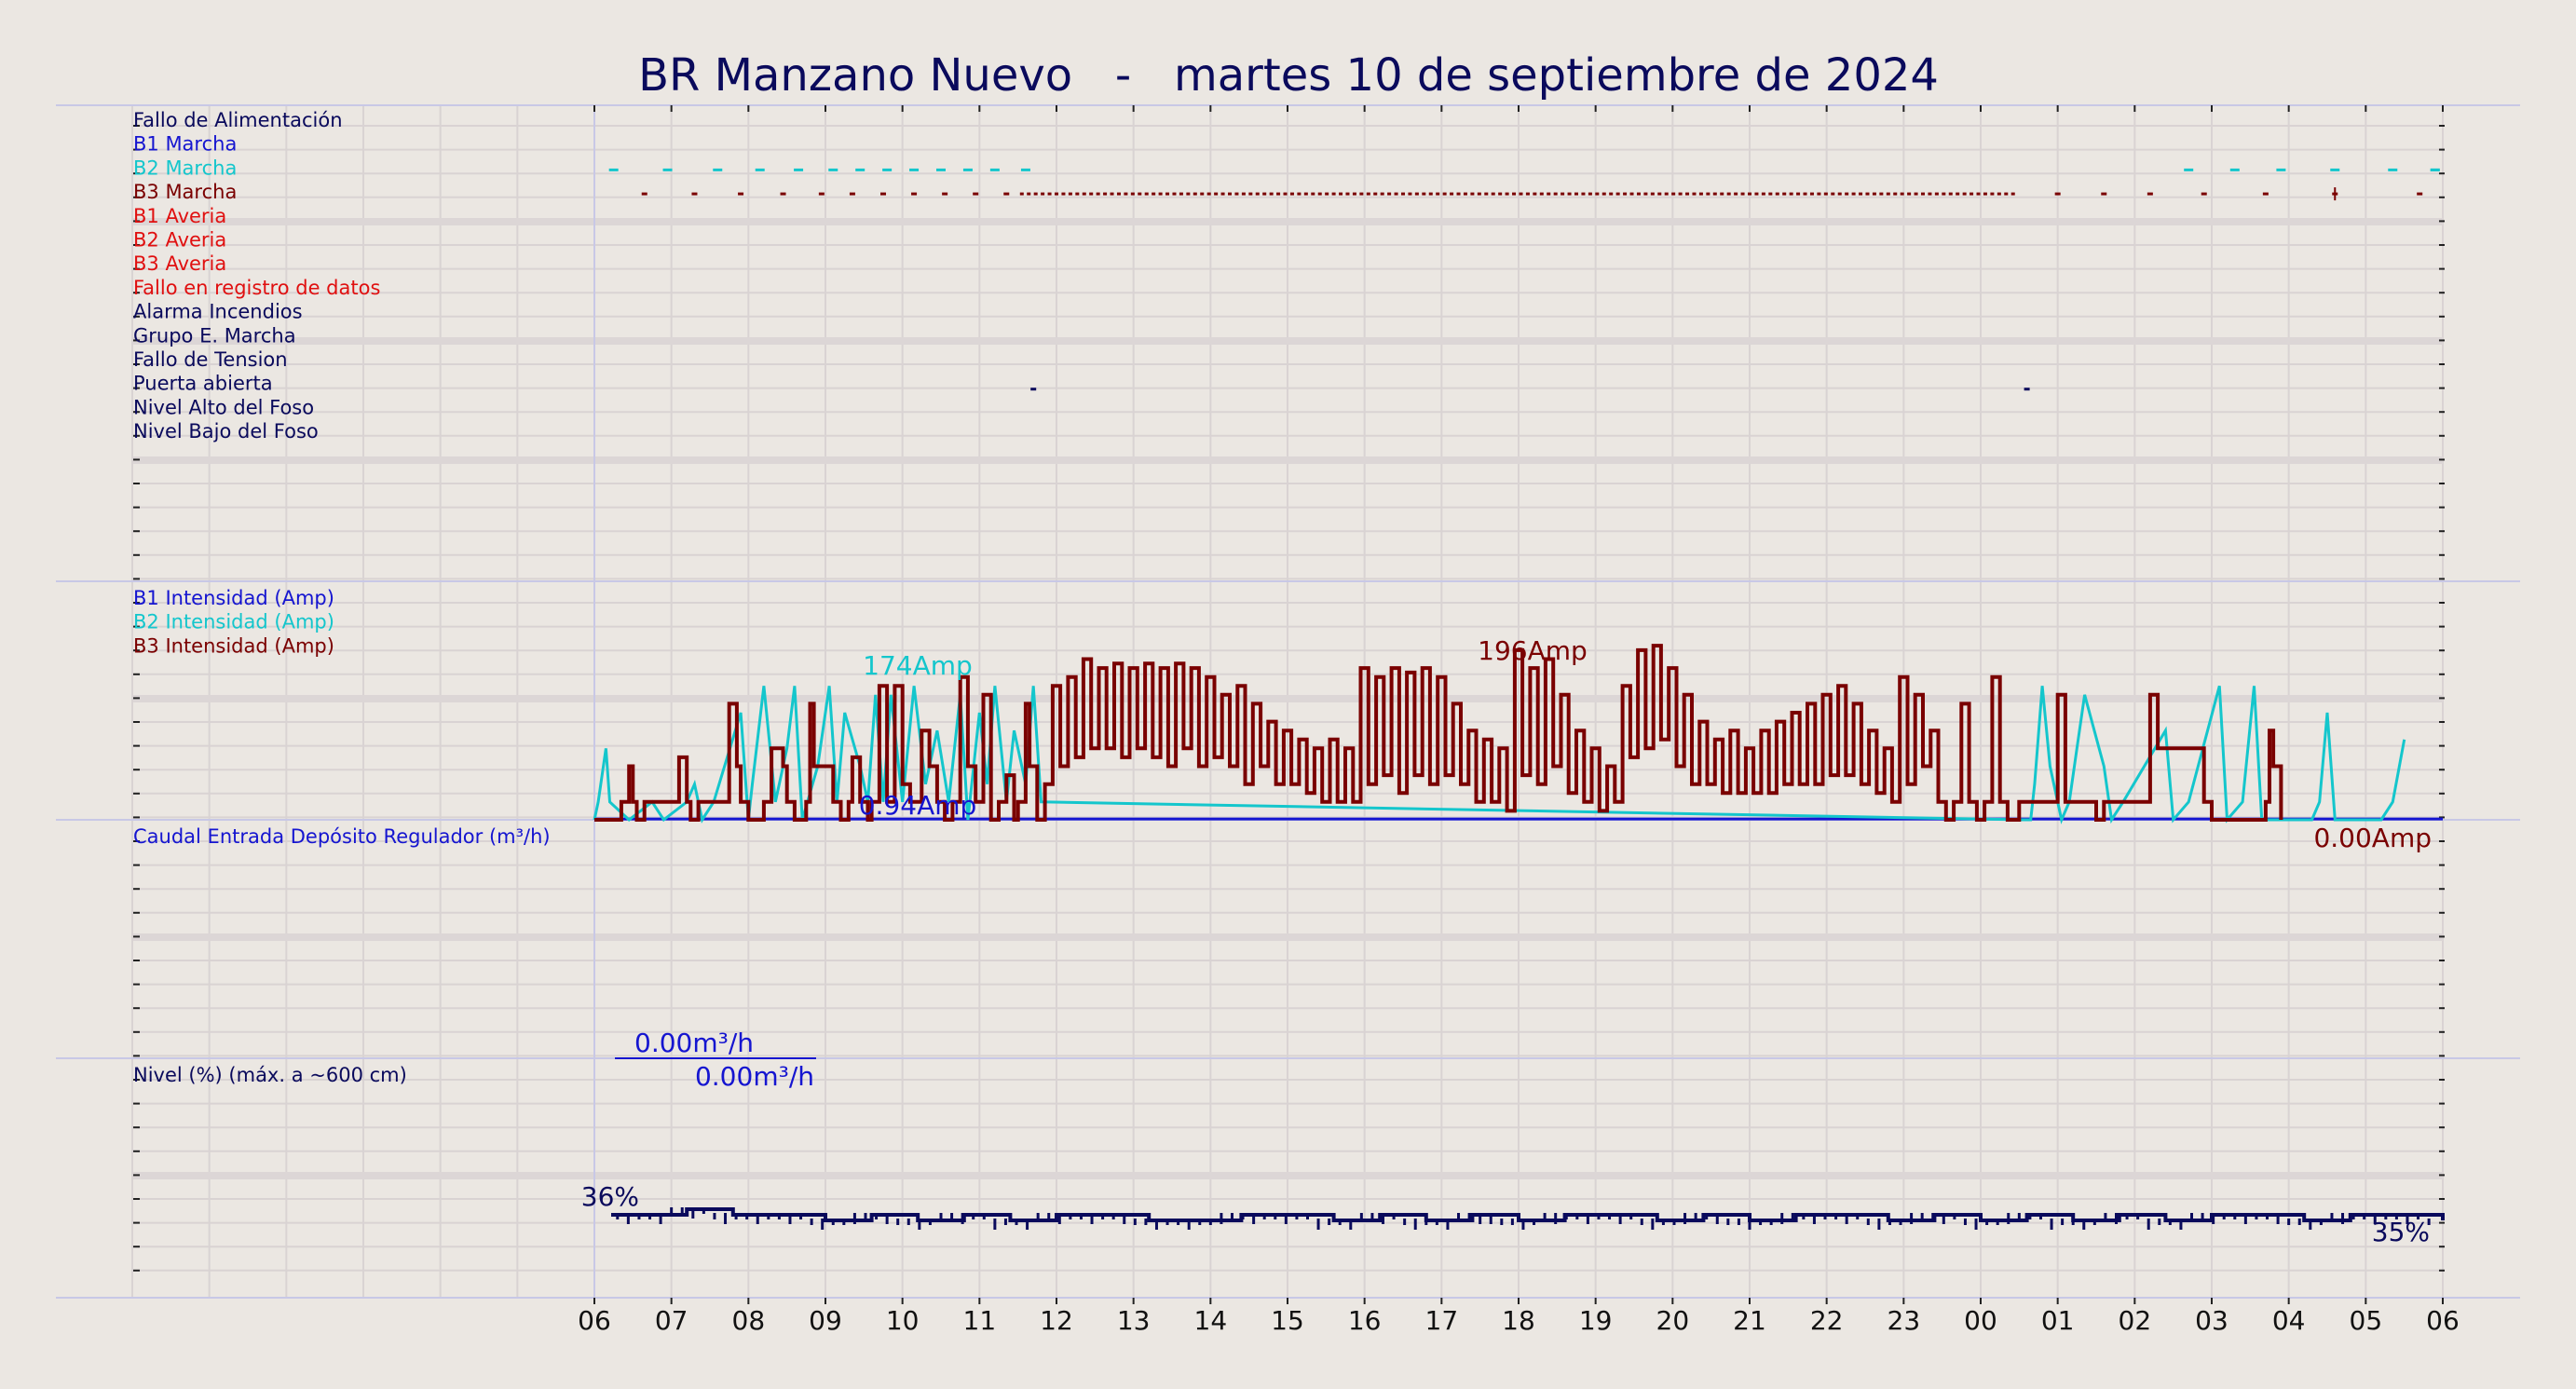 This screenshot has width=2576, height=1389. I want to click on legend-fallo-de-alimentaci-n: Fallo de Alimentación, so click(238, 120).